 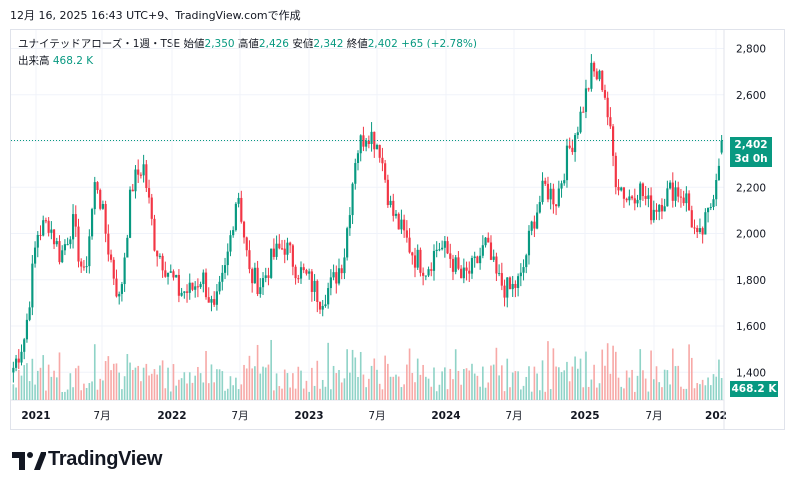 I want to click on y-tick-label: 2,200, so click(x=751, y=188).